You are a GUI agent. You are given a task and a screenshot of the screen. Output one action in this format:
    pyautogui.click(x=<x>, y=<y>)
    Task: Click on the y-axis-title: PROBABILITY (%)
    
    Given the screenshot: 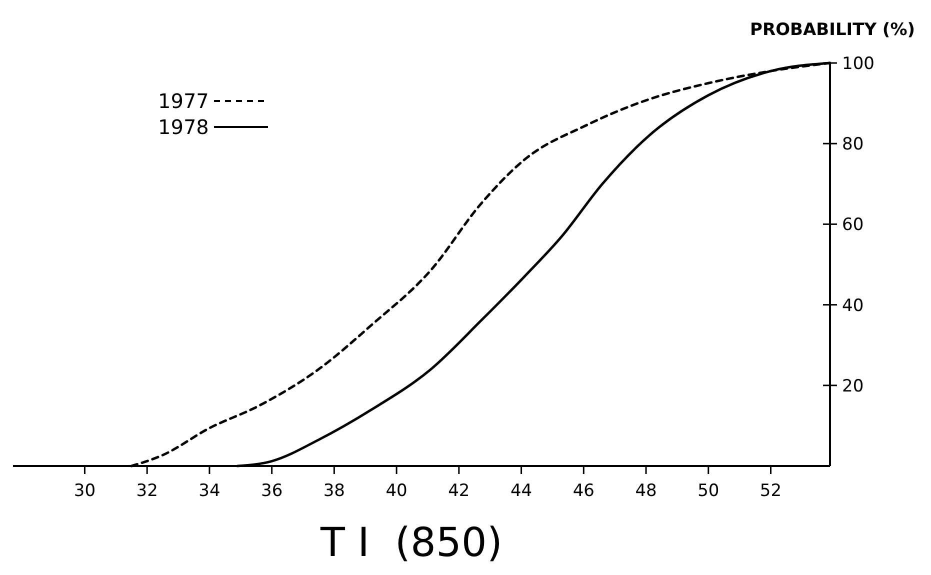 What is the action you would take?
    pyautogui.click(x=832, y=30)
    